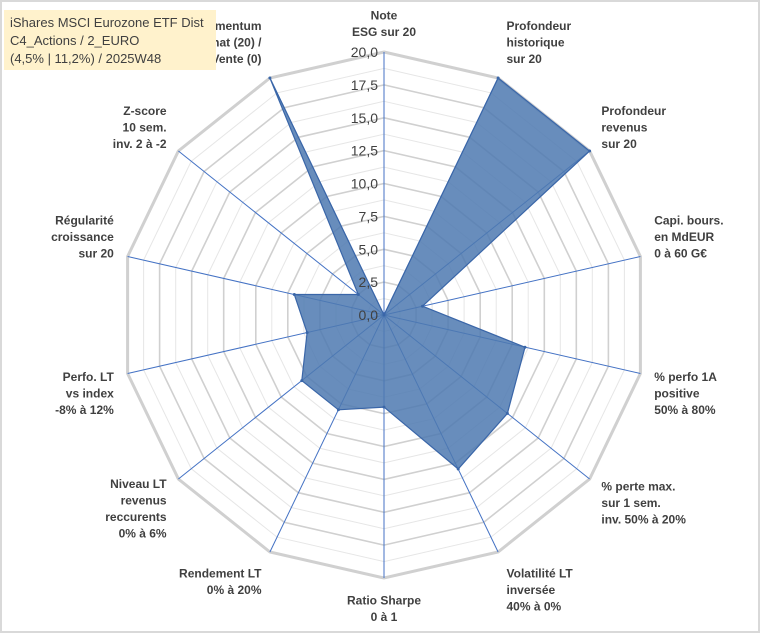 The height and width of the screenshot is (633, 760). I want to click on tick-label: 10,0, so click(364, 184).